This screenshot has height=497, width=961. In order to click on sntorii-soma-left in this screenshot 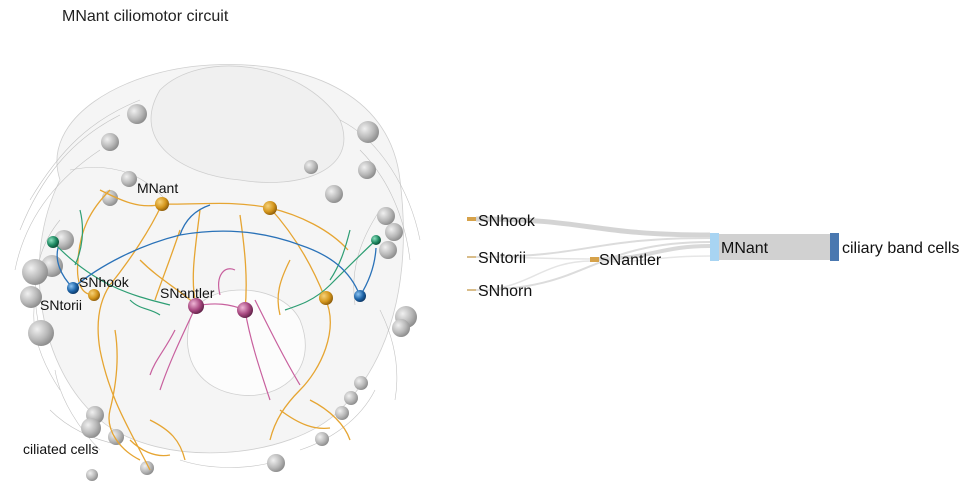, I will do `click(73, 288)`.